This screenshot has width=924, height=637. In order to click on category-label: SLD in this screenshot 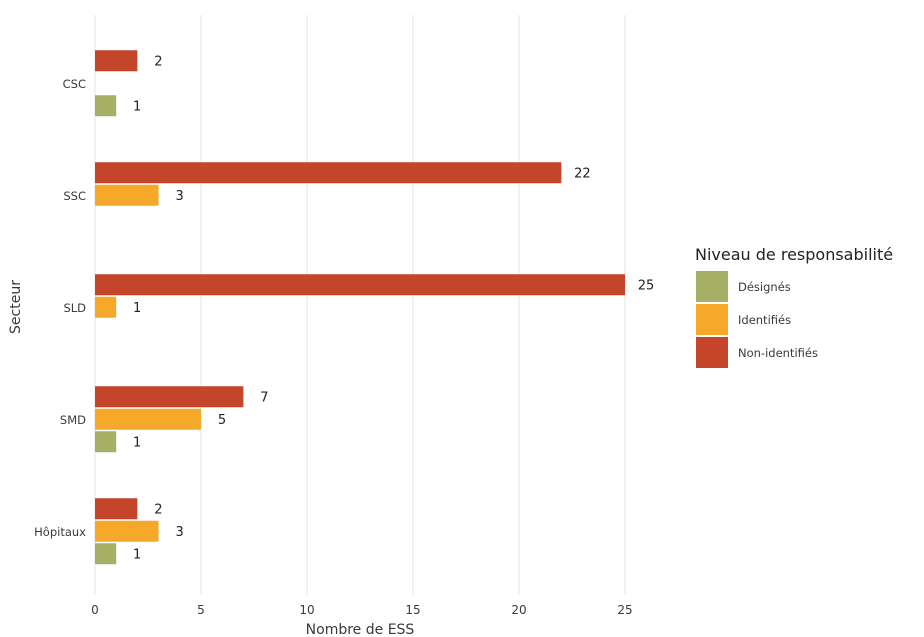, I will do `click(74, 308)`.